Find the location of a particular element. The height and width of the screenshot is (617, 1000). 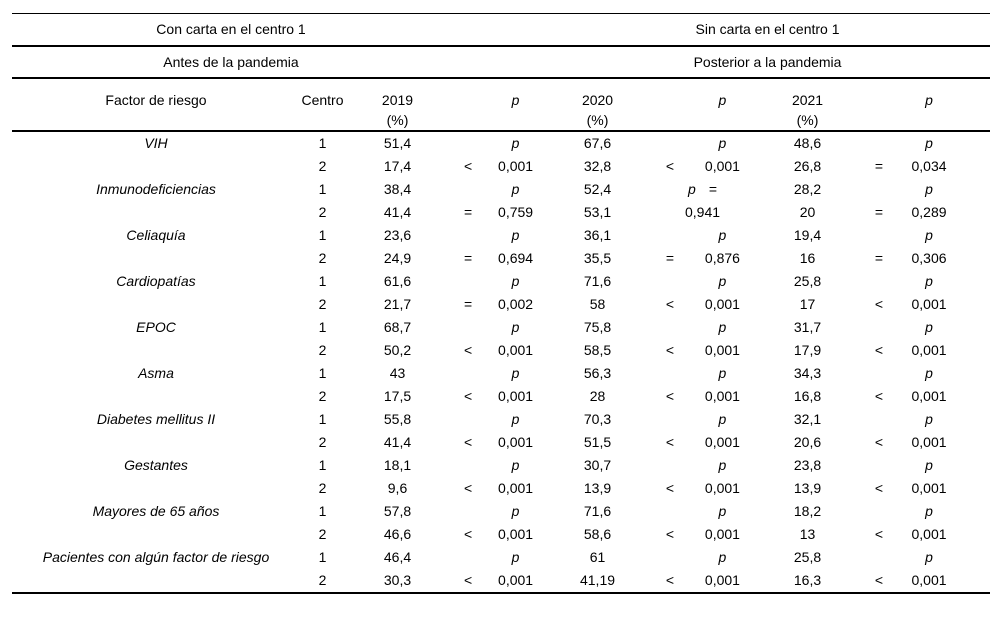

value-cell-2020: 28 is located at coordinates (597, 395).